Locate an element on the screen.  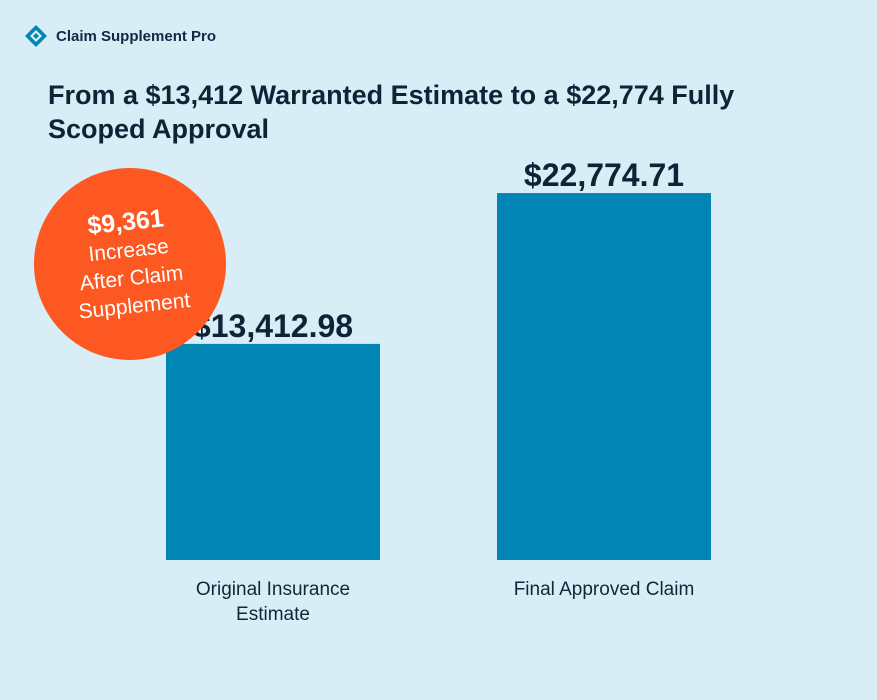
category-label-2-1: Final Approved Claim is located at coordinates (604, 589).